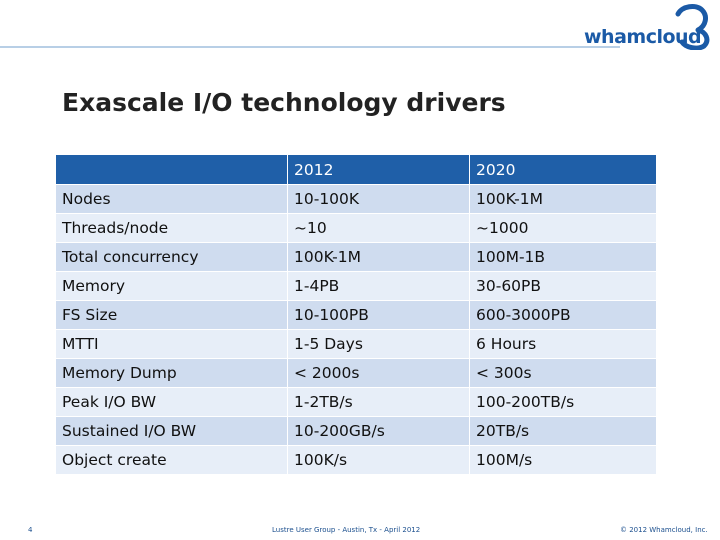 Image resolution: width=720 pixels, height=540 pixels. Describe the element at coordinates (171, 431) in the screenshot. I see `table-cell: Sustained I/O BW` at that location.